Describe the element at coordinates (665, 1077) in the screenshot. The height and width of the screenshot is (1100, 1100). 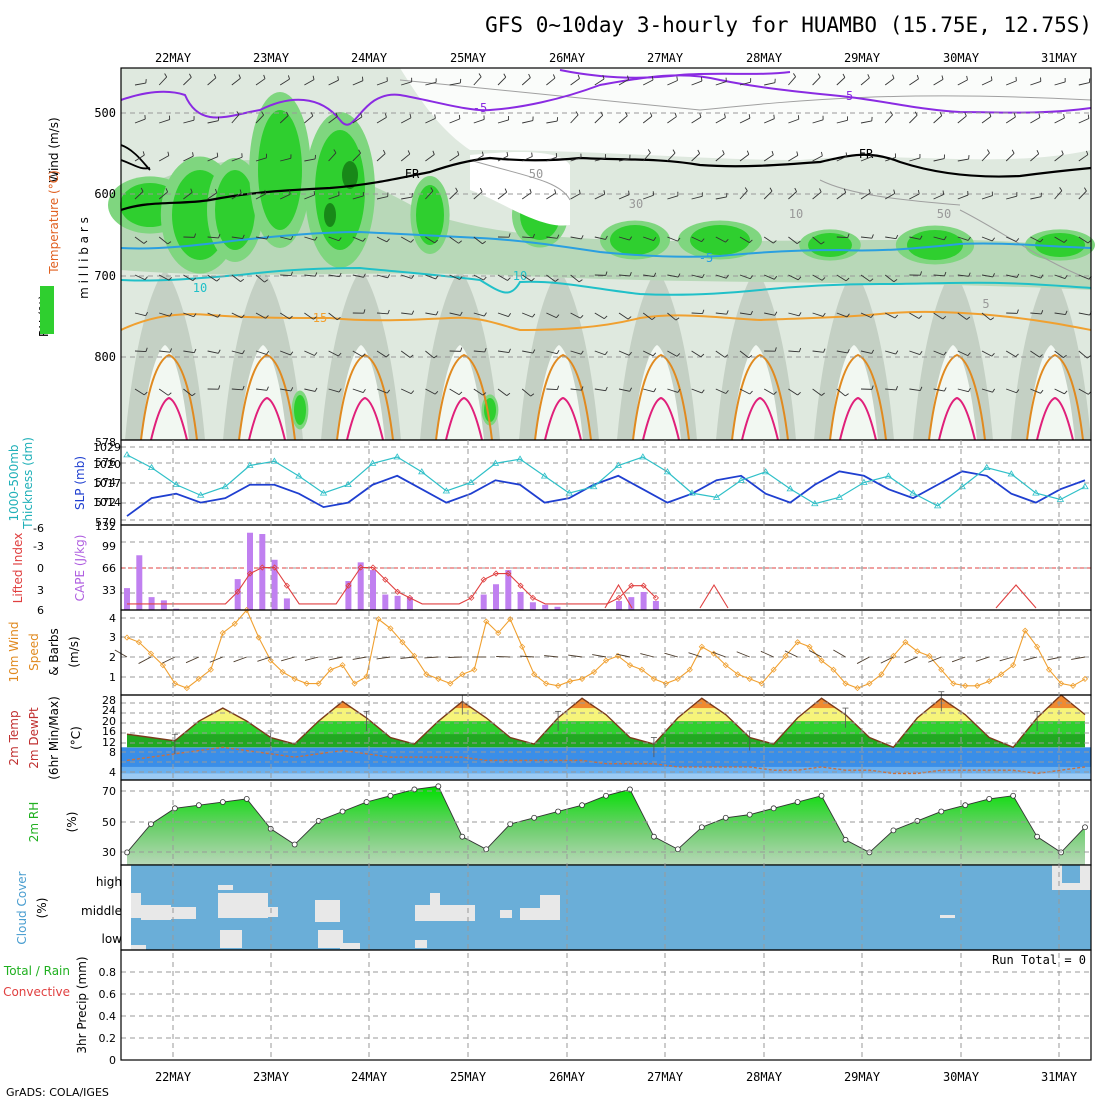
I see `date-label-bottom: 27MAY` at that location.